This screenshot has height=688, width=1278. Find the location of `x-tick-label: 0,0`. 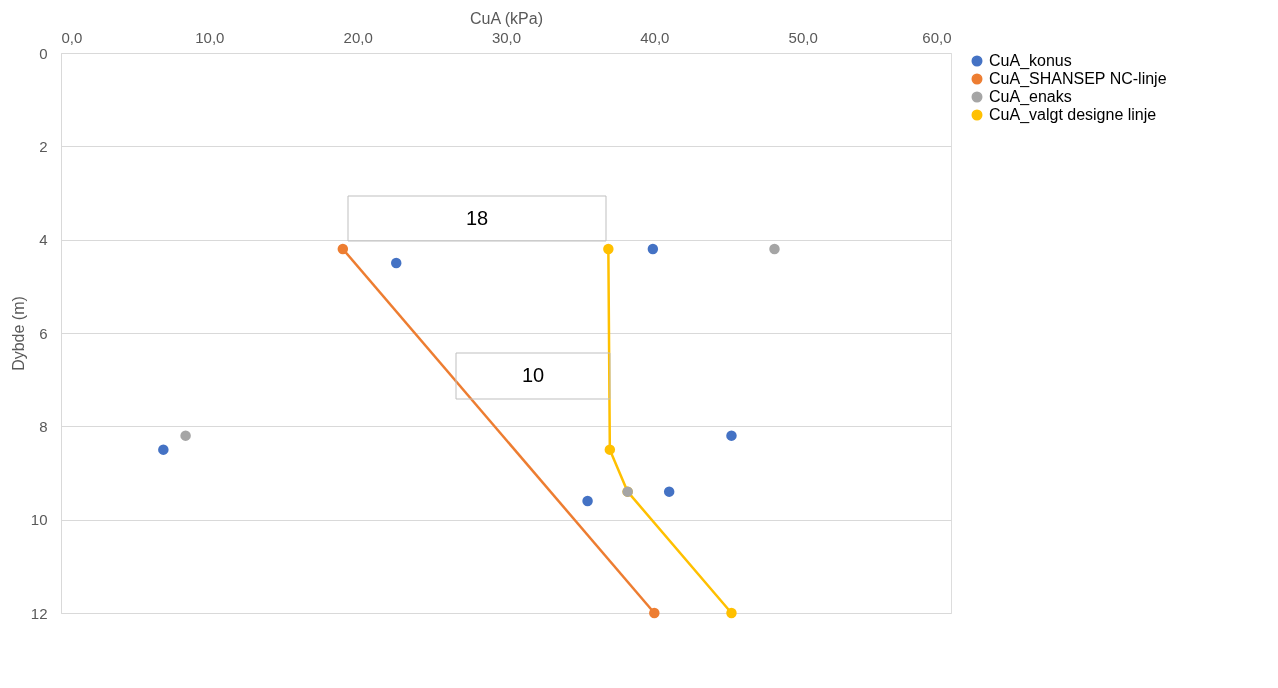

x-tick-label: 0,0 is located at coordinates (72, 37).